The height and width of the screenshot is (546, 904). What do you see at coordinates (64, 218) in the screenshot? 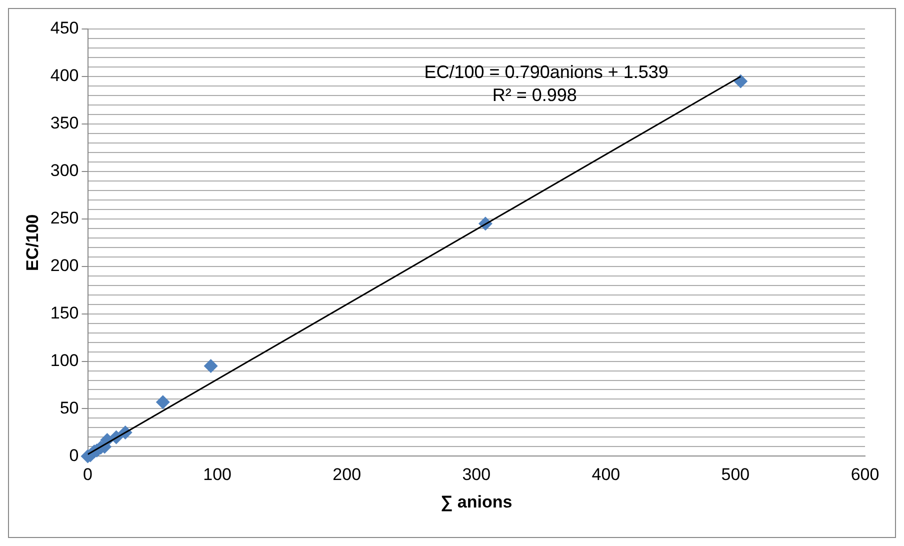
I see `y-tick-label: 250` at bounding box center [64, 218].